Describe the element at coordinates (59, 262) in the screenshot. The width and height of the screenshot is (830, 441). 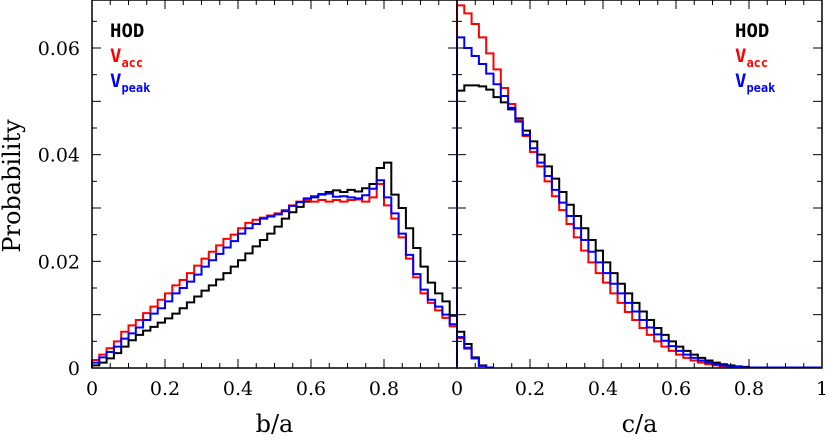
I see `y-tick-label: 0.02` at that location.